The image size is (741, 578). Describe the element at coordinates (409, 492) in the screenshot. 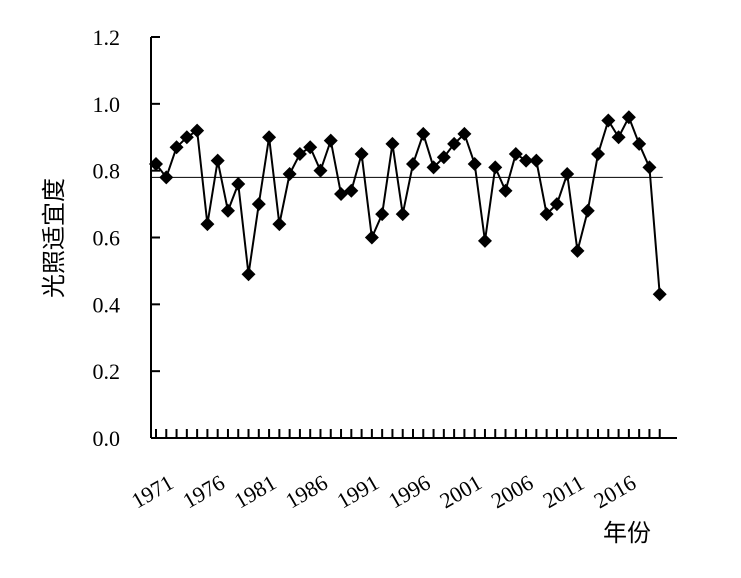

I see `x-tick-label: 1996` at that location.